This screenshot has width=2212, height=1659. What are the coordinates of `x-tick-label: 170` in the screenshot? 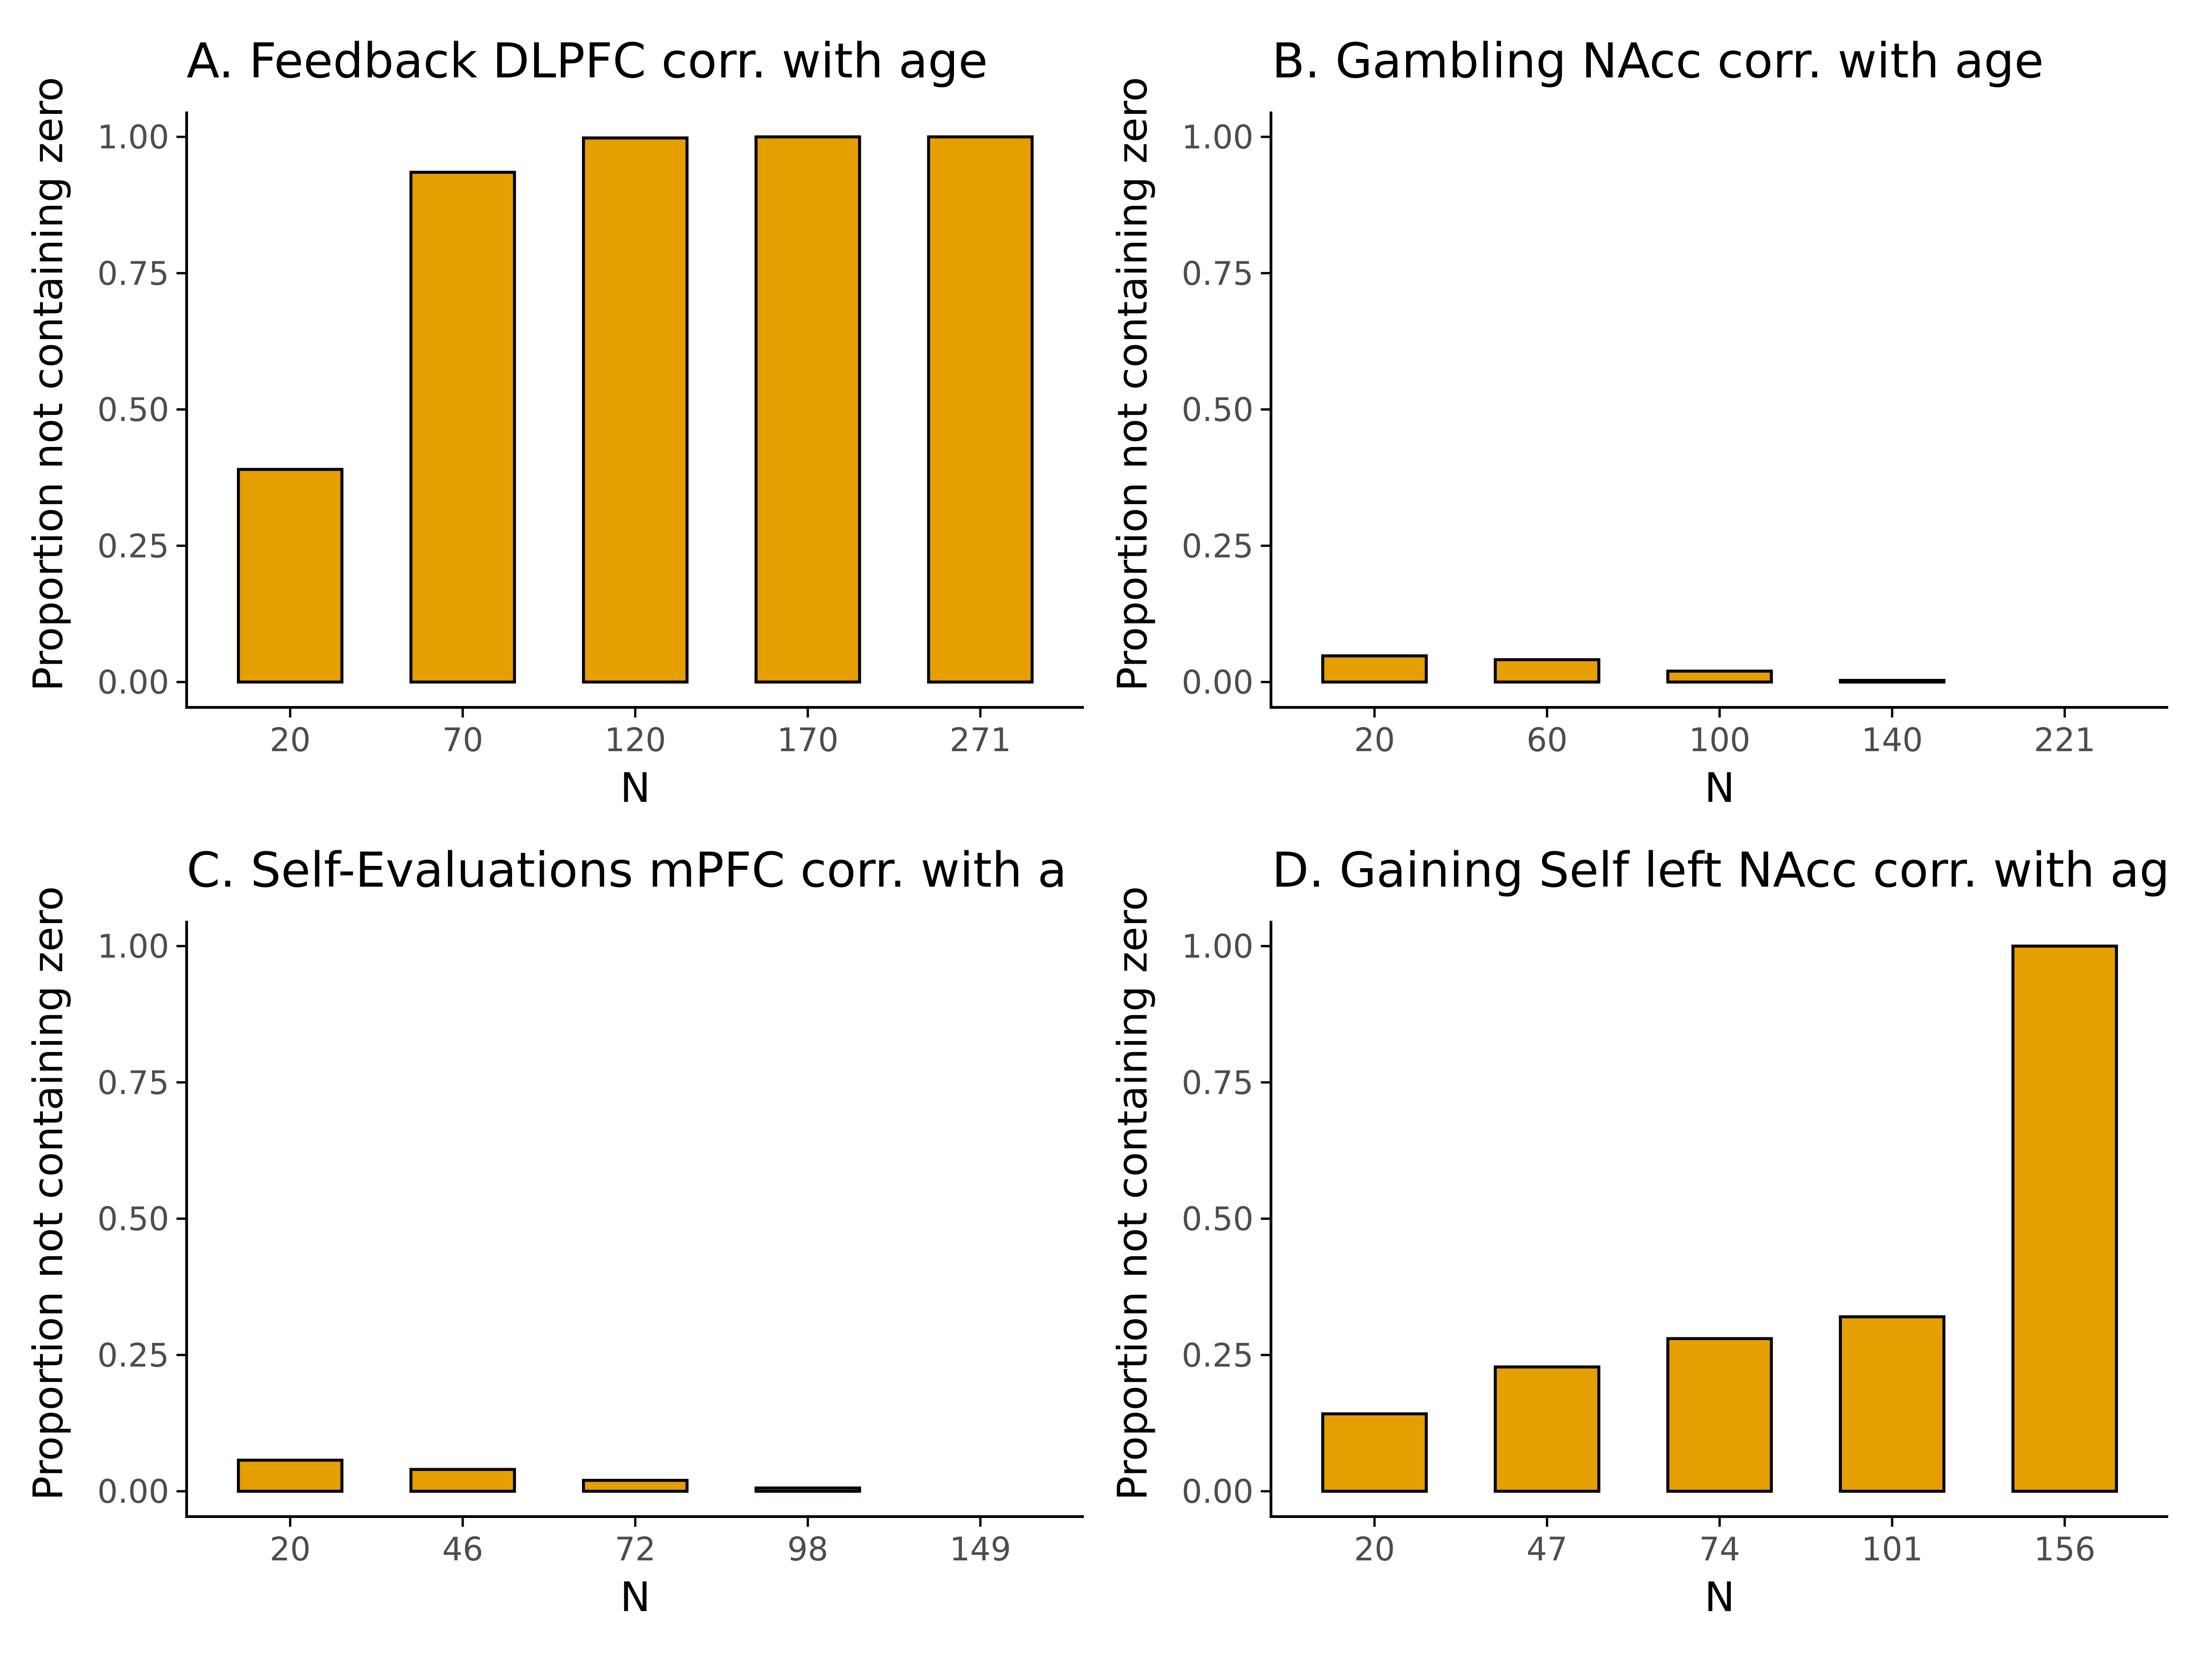 It's located at (808, 740).